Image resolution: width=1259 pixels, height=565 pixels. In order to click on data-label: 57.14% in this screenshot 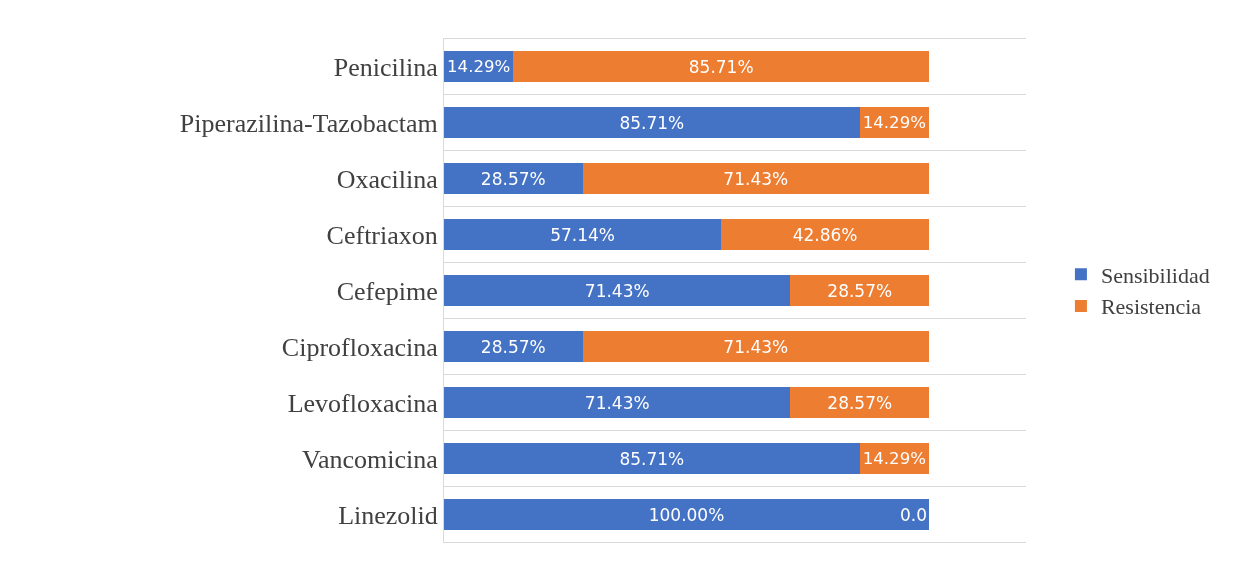, I will do `click(582, 234)`.